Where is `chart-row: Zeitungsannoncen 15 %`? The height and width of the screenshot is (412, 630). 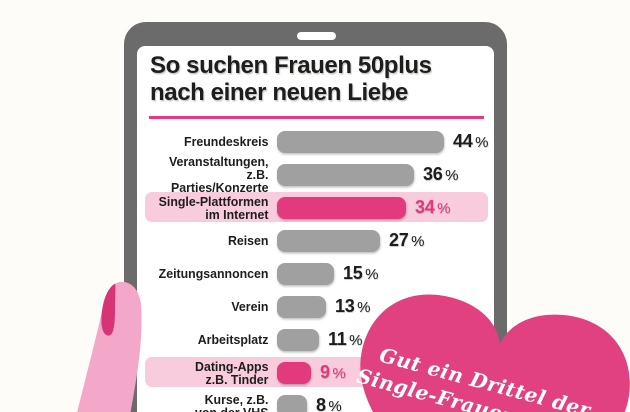
chart-row: Zeitungsannoncen 15 % is located at coordinates (315, 273).